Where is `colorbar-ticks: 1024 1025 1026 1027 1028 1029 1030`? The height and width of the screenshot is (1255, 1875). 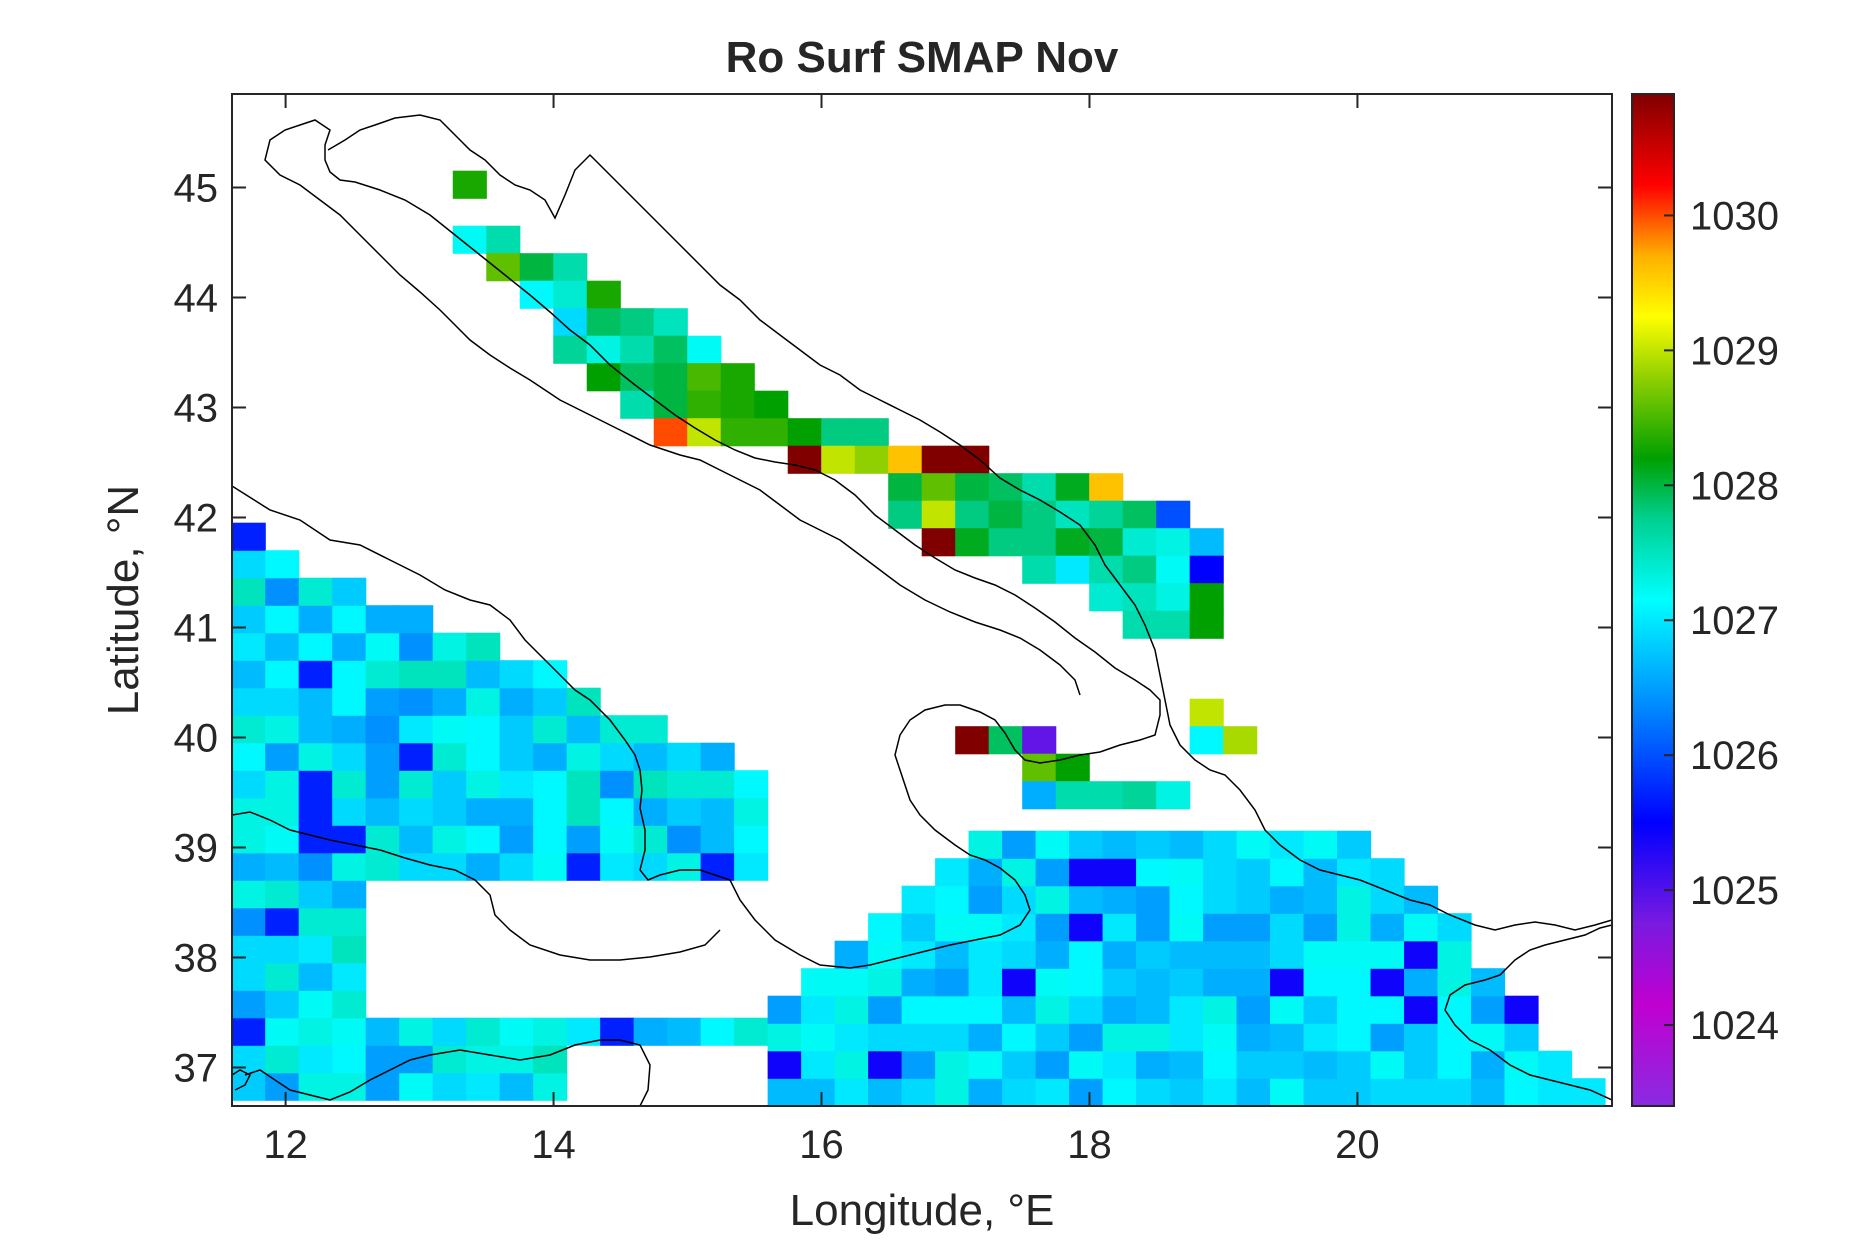 colorbar-ticks: 1024 1025 1026 1027 1028 1029 1030 is located at coordinates (1721, 621).